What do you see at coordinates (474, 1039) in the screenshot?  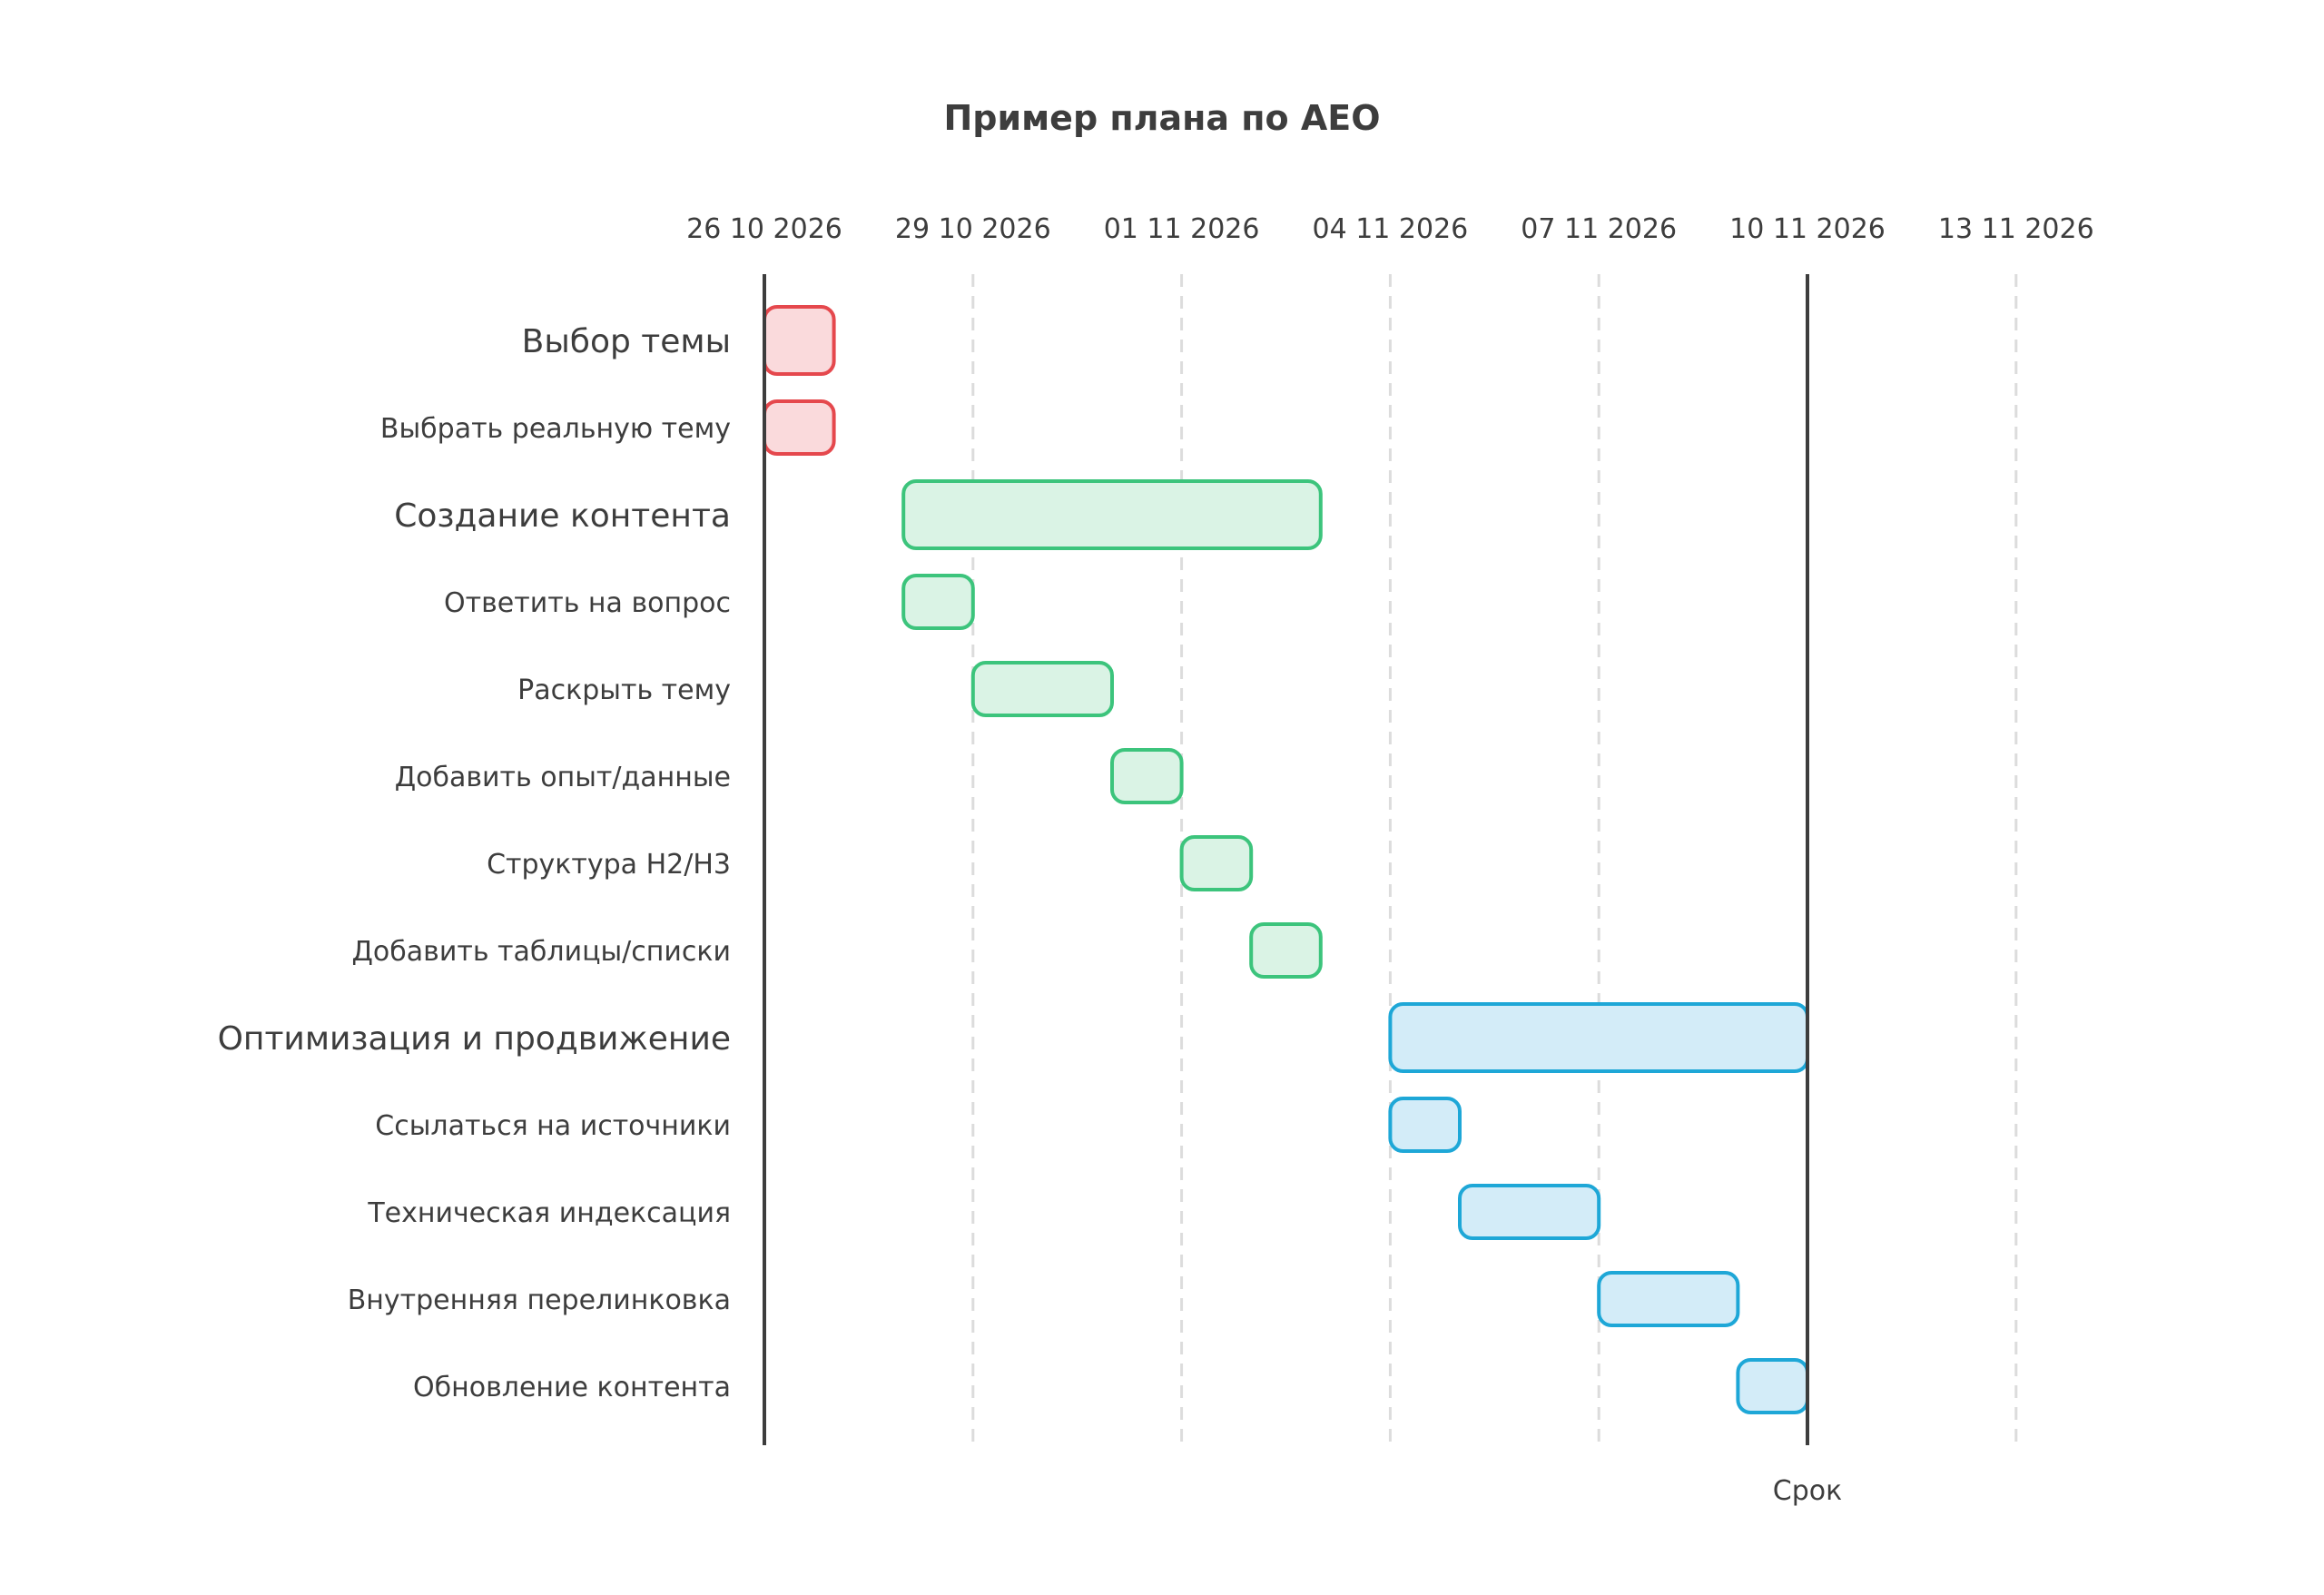 I see `group-label: Оптимизация и продвижение` at bounding box center [474, 1039].